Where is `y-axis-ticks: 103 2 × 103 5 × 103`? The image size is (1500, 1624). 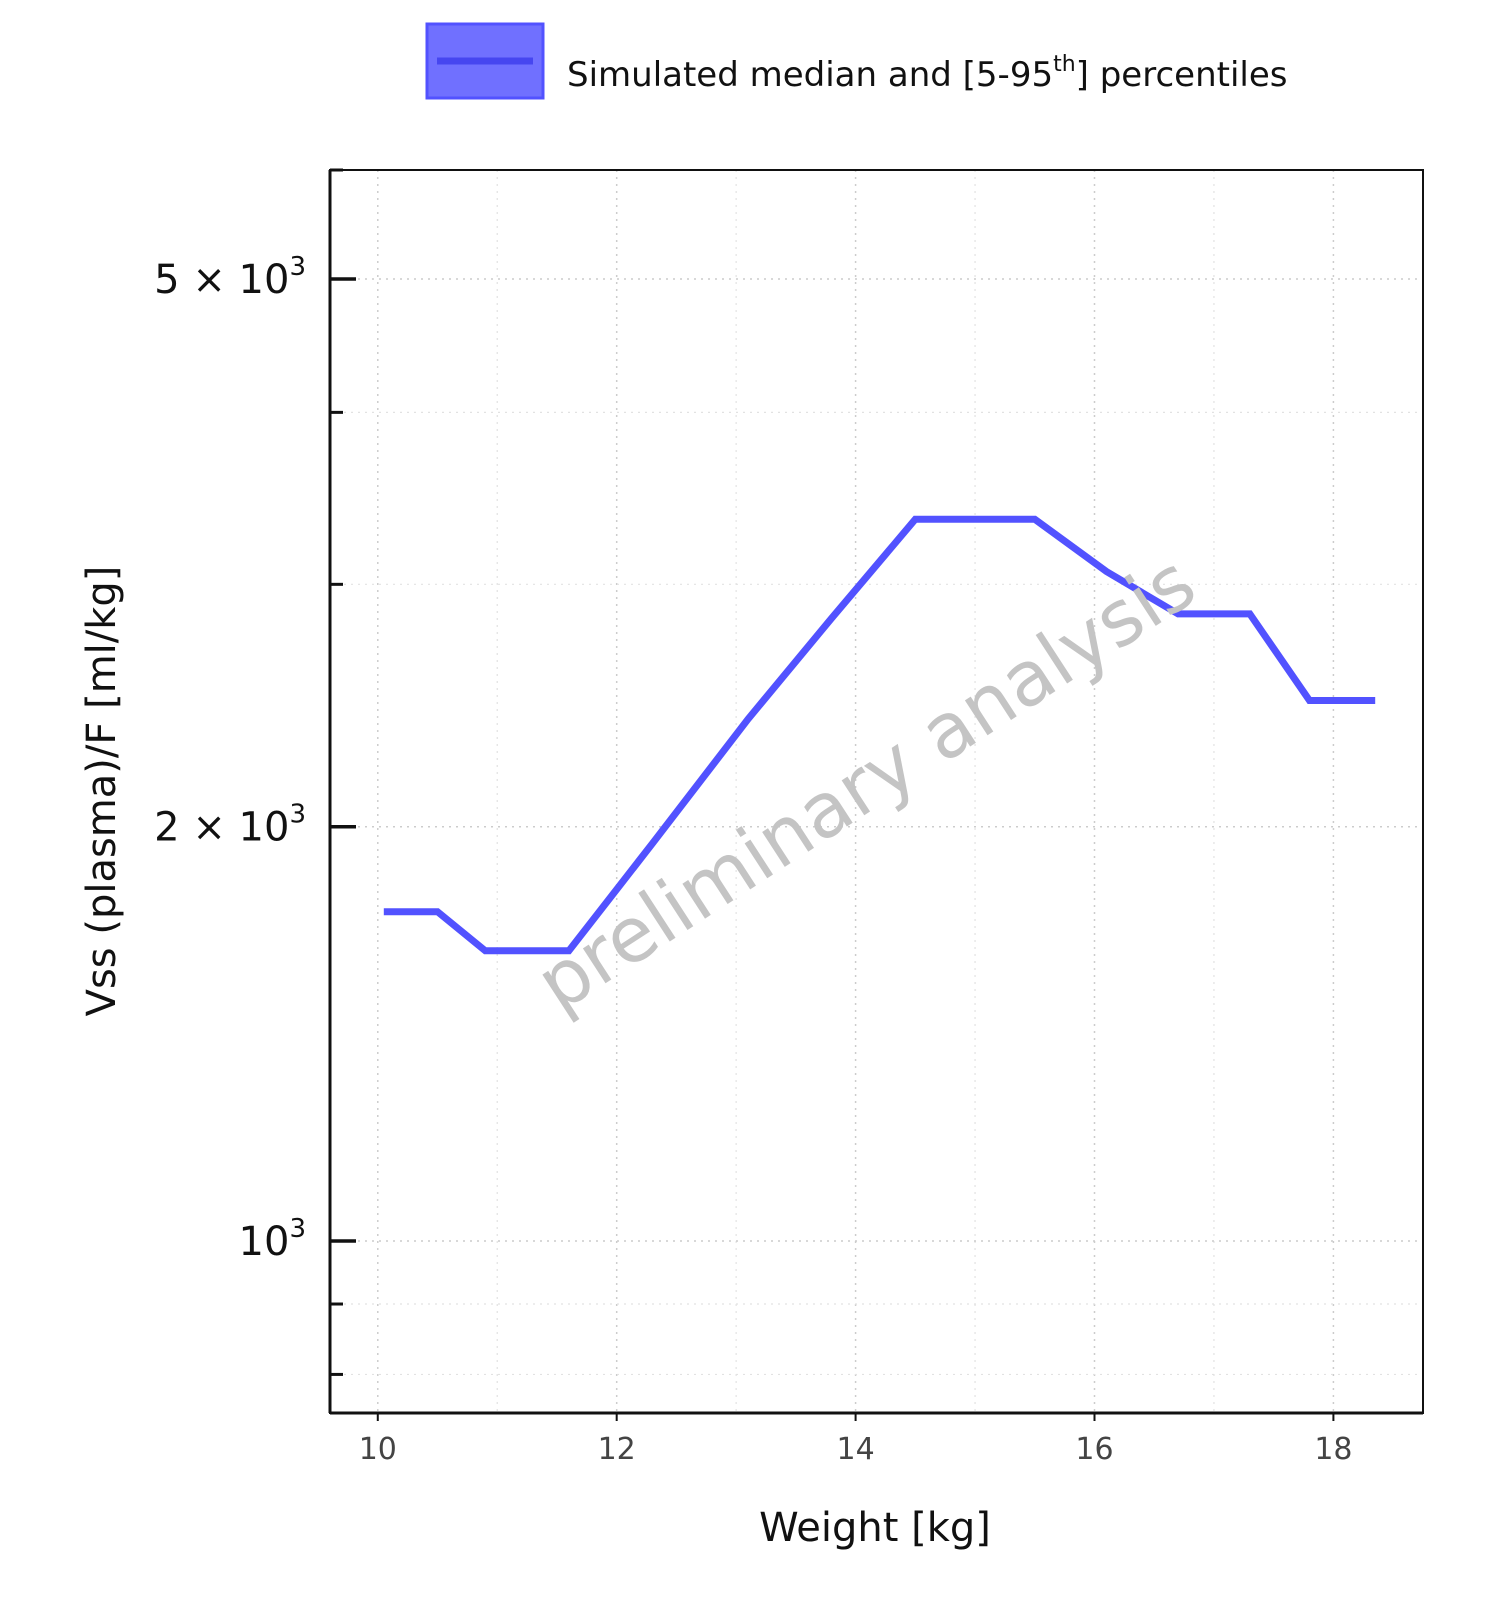 y-axis-ticks: 103 2 × 103 5 × 103 is located at coordinates (255, 772).